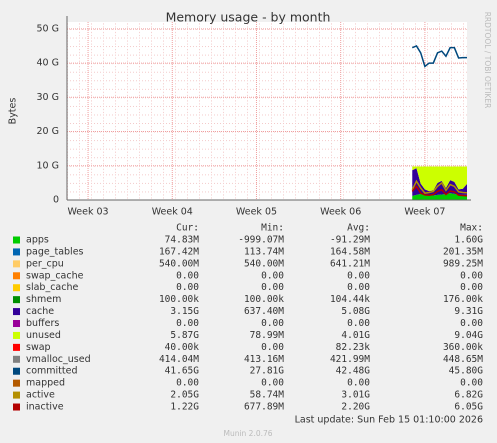 Image resolution: width=497 pixels, height=443 pixels. I want to click on chart-title: Memory usage - by month, so click(248, 17).